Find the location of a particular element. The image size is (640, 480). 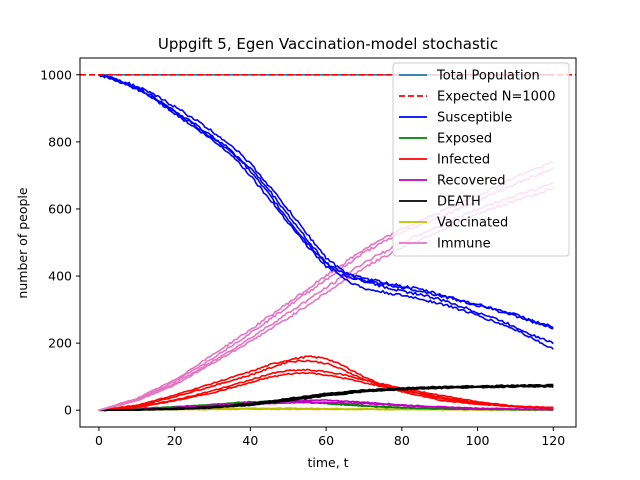

x-tick-label: 120 is located at coordinates (553, 440).